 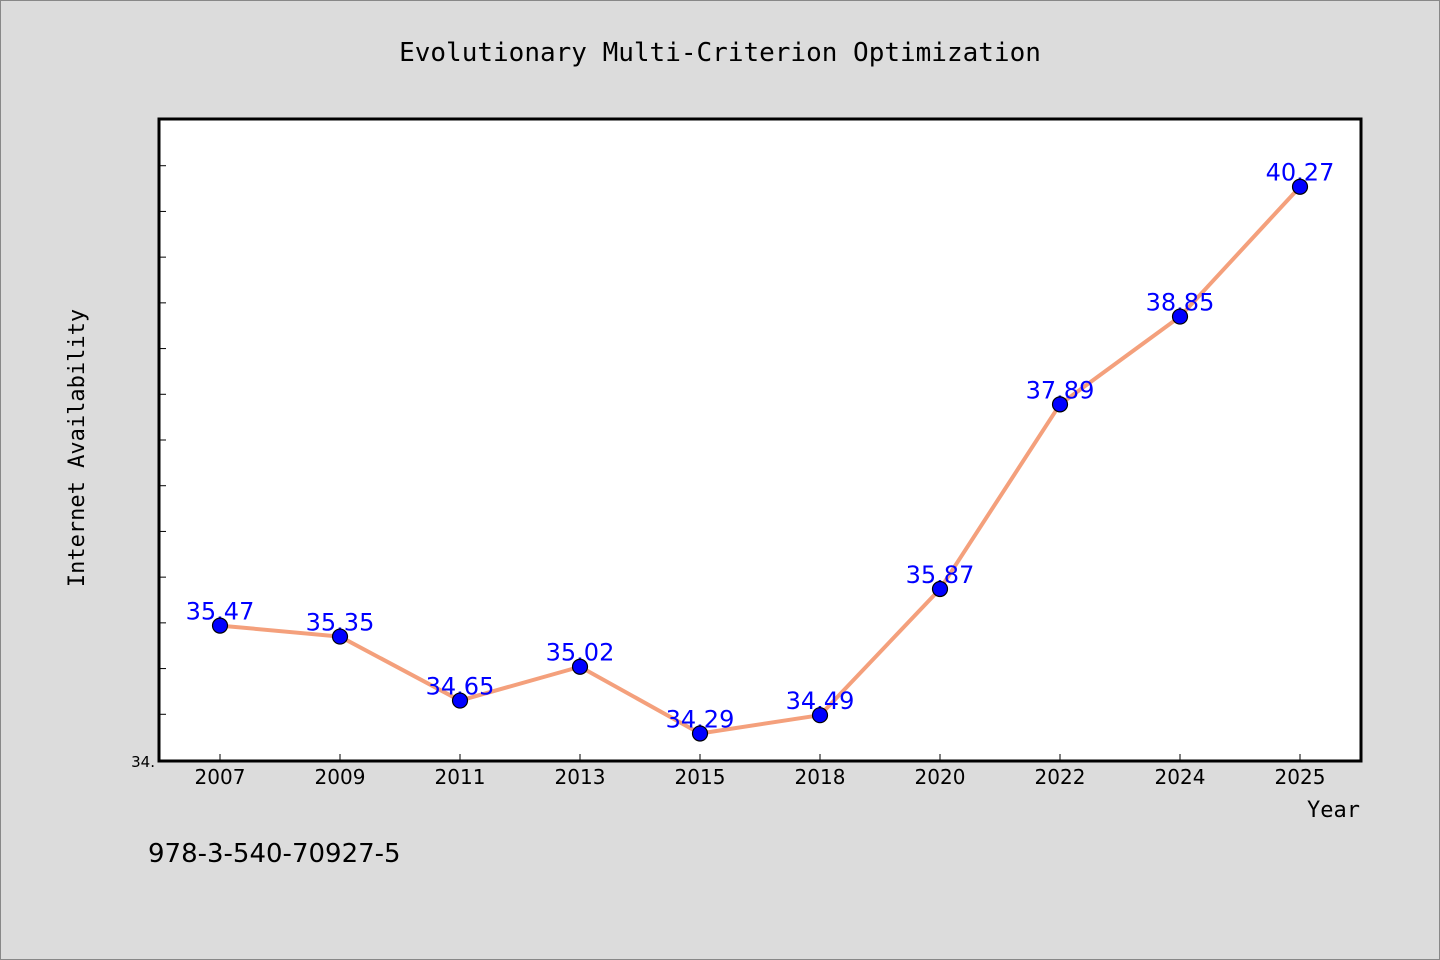 I want to click on y-tick-label: 34., so click(x=143, y=762).